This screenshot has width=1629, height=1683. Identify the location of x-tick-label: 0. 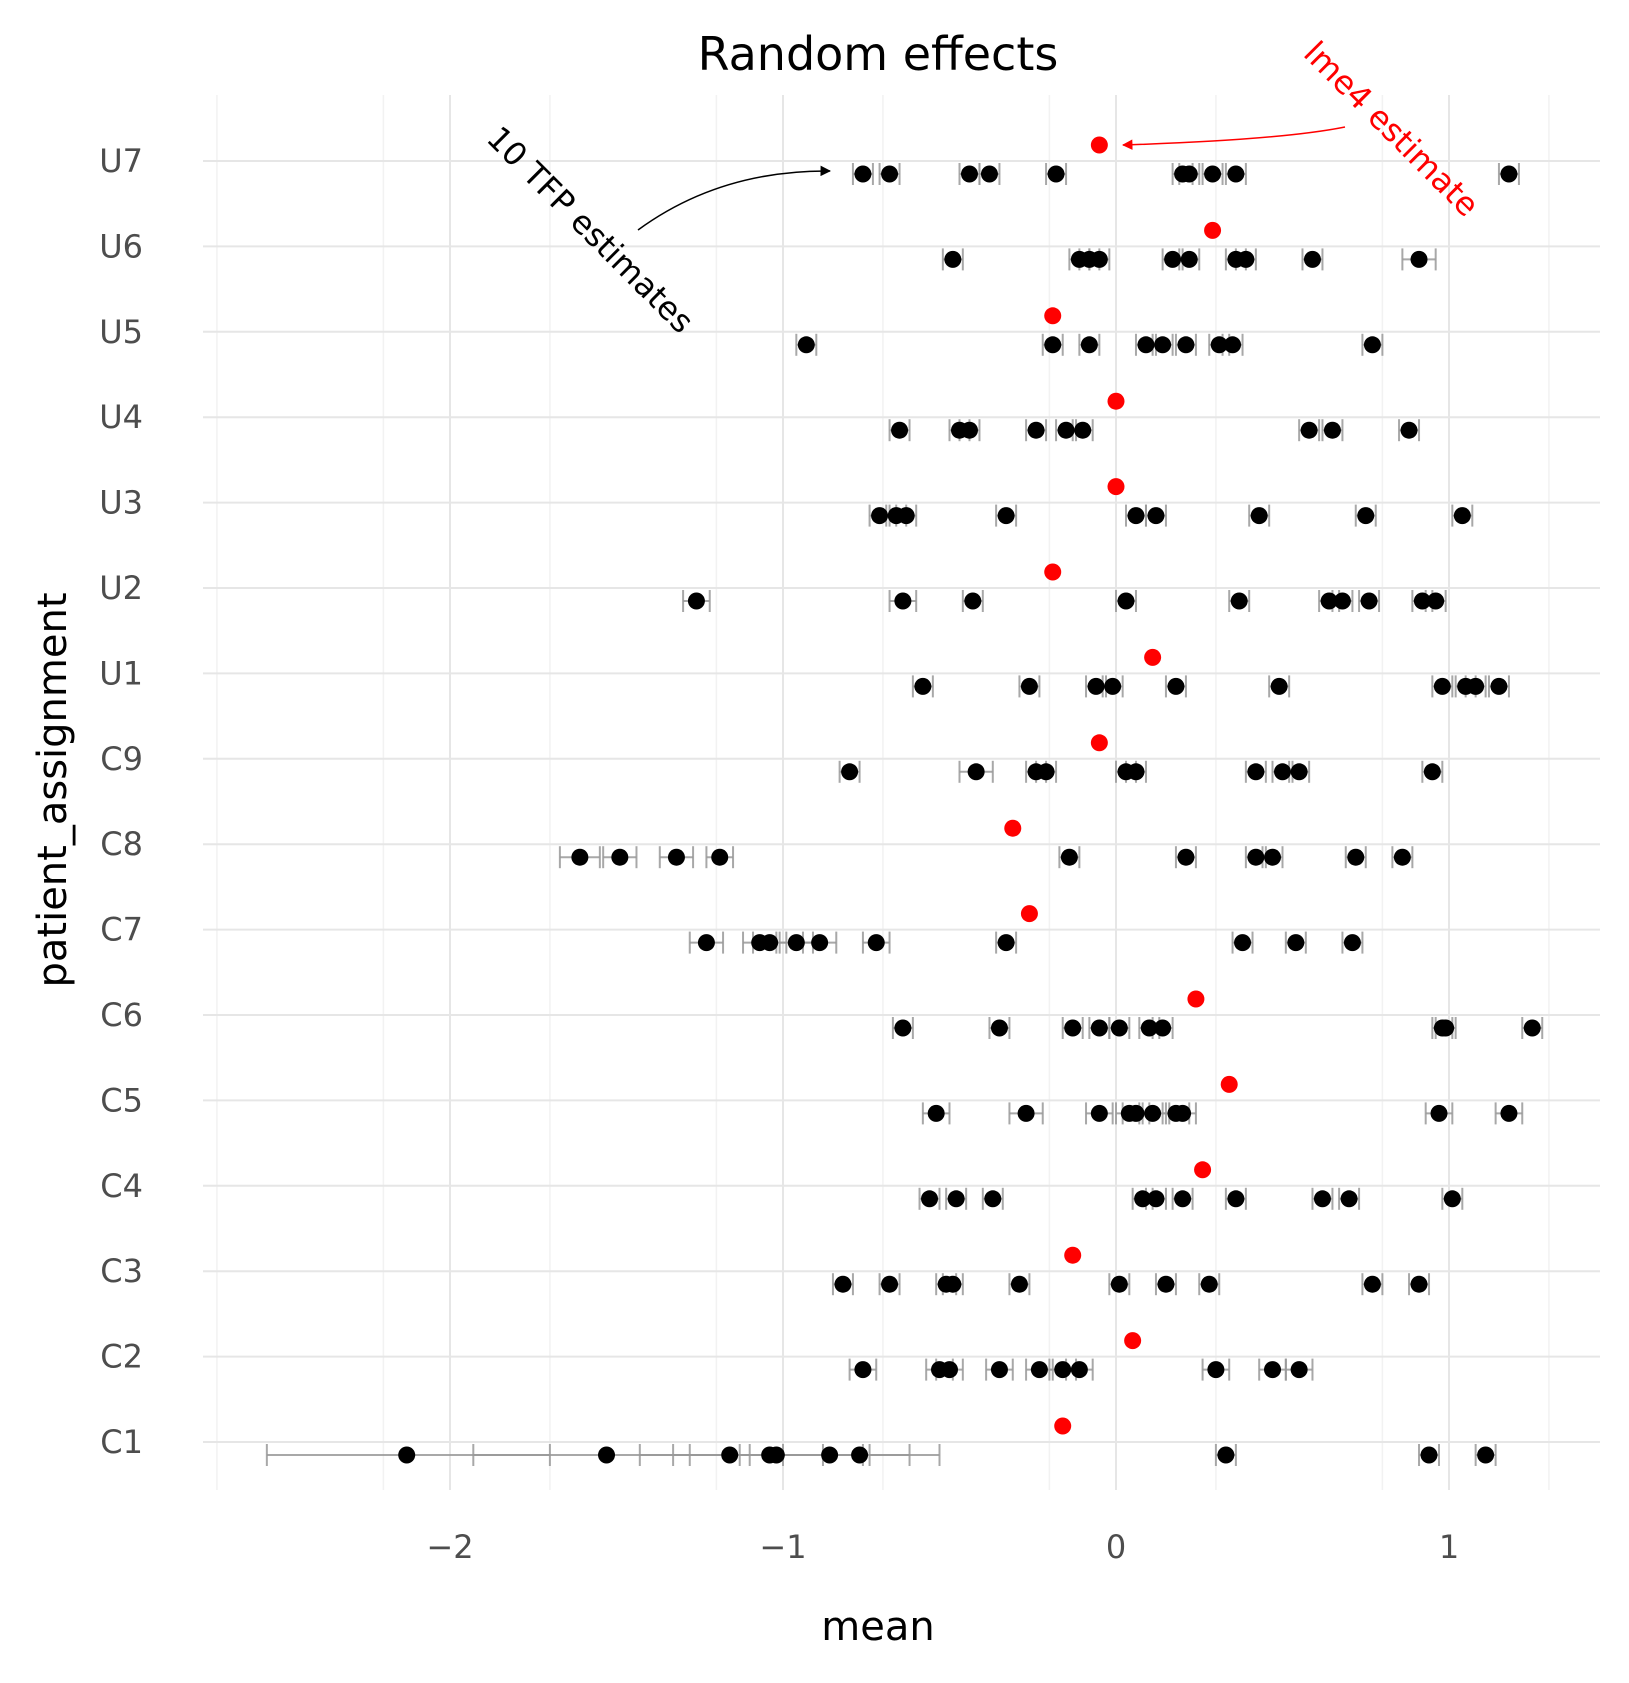
(1116, 1547).